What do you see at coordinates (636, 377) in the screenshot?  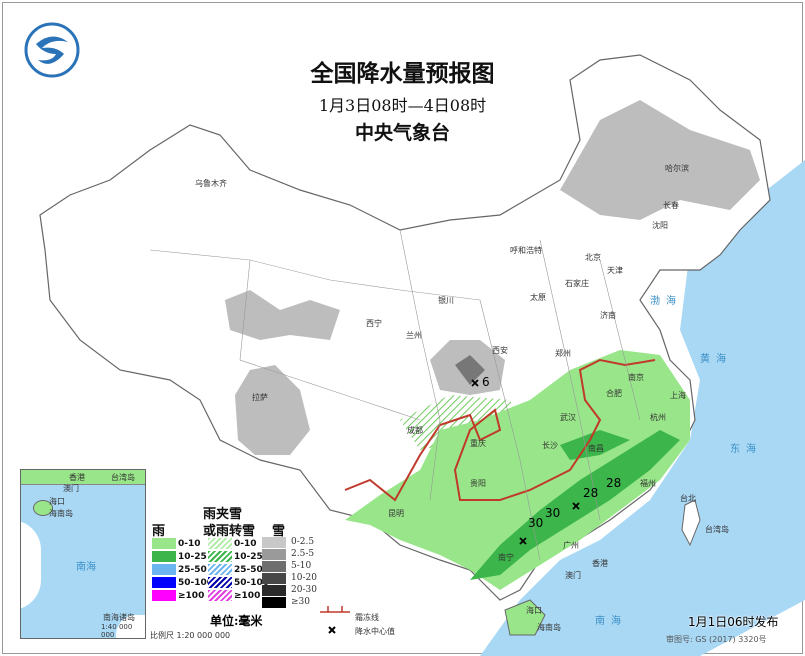 I see `city-label: 南京` at bounding box center [636, 377].